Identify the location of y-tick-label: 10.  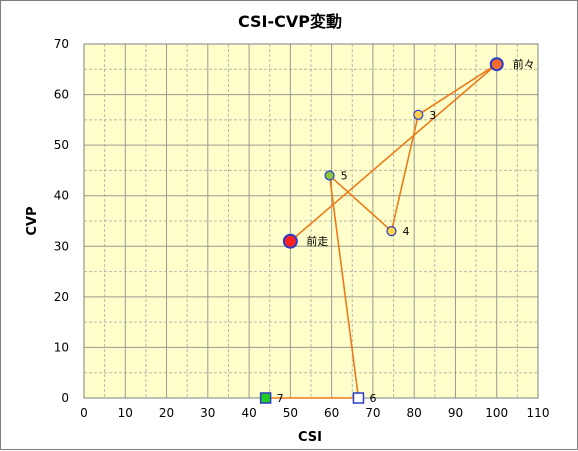
(61, 347).